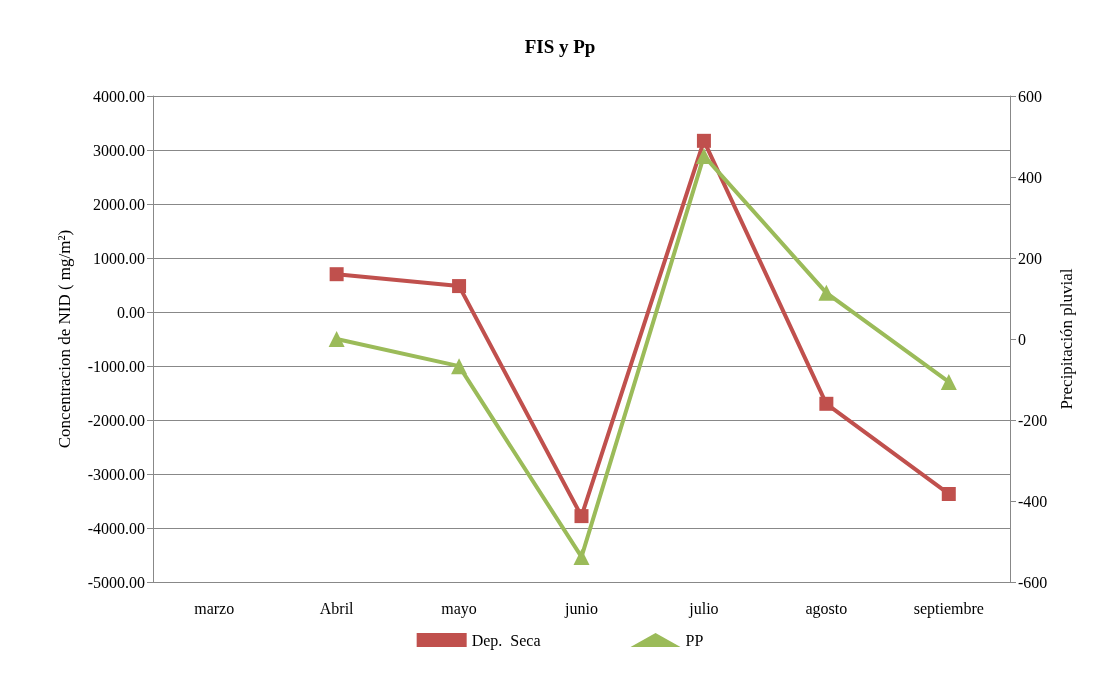 The width and height of the screenshot is (1120, 675). What do you see at coordinates (116, 582) in the screenshot?
I see `y-tick-label: -5000.00` at bounding box center [116, 582].